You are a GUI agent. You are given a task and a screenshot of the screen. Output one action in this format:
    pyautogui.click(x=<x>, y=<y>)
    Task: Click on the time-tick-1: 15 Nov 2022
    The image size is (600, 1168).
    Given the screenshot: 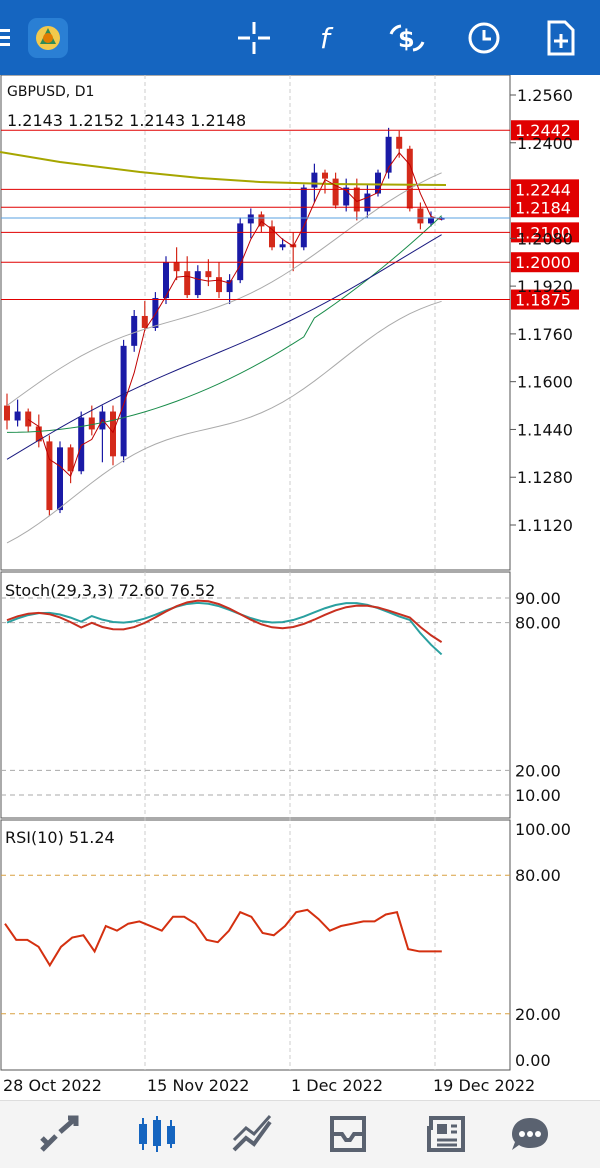 What is the action you would take?
    pyautogui.click(x=198, y=1085)
    